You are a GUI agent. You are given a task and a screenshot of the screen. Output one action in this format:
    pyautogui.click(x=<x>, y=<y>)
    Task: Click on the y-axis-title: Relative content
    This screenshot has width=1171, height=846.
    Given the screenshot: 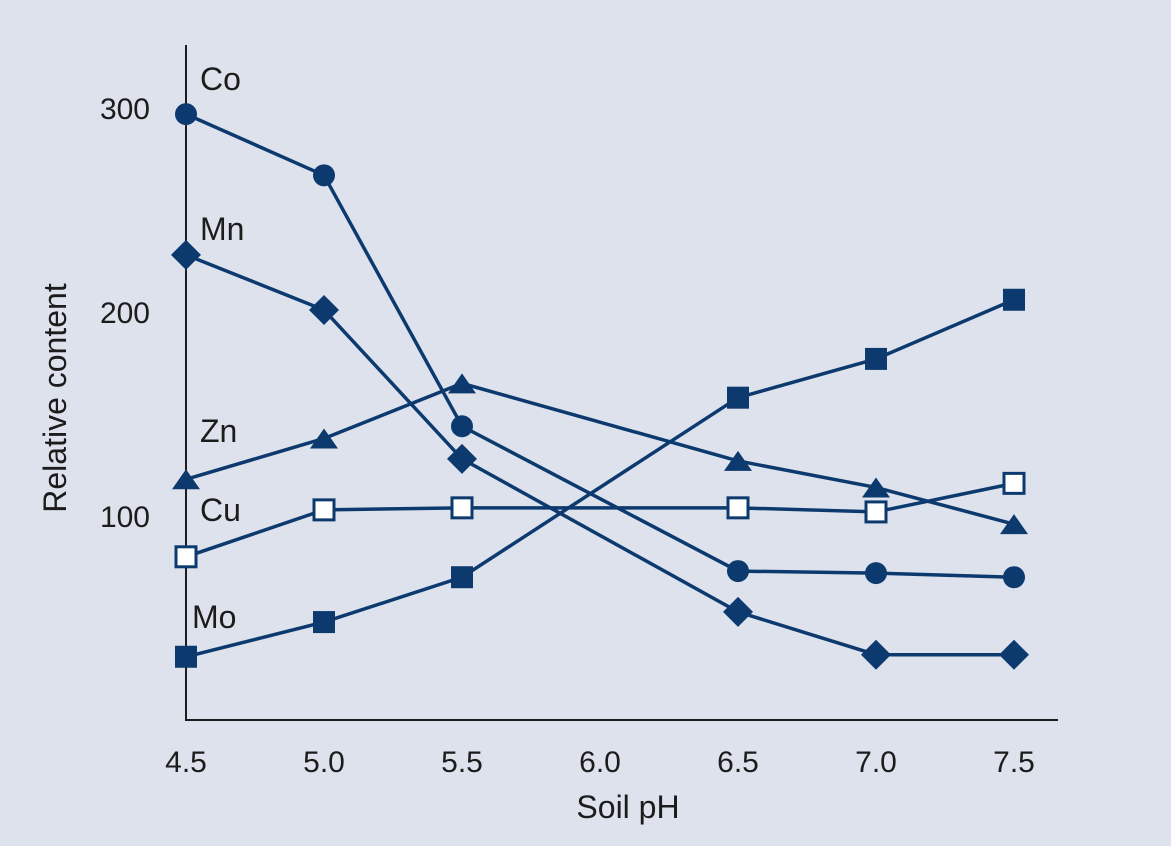 What is the action you would take?
    pyautogui.click(x=55, y=398)
    